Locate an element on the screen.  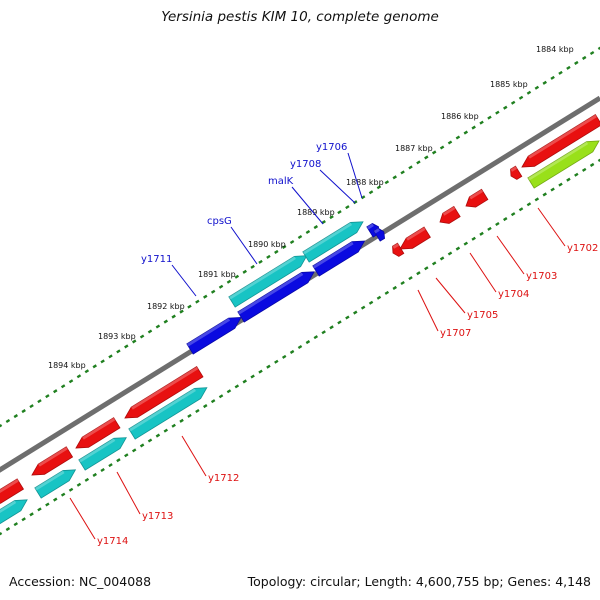
gene-red-far-highlight is located at coordinates (562, 136).